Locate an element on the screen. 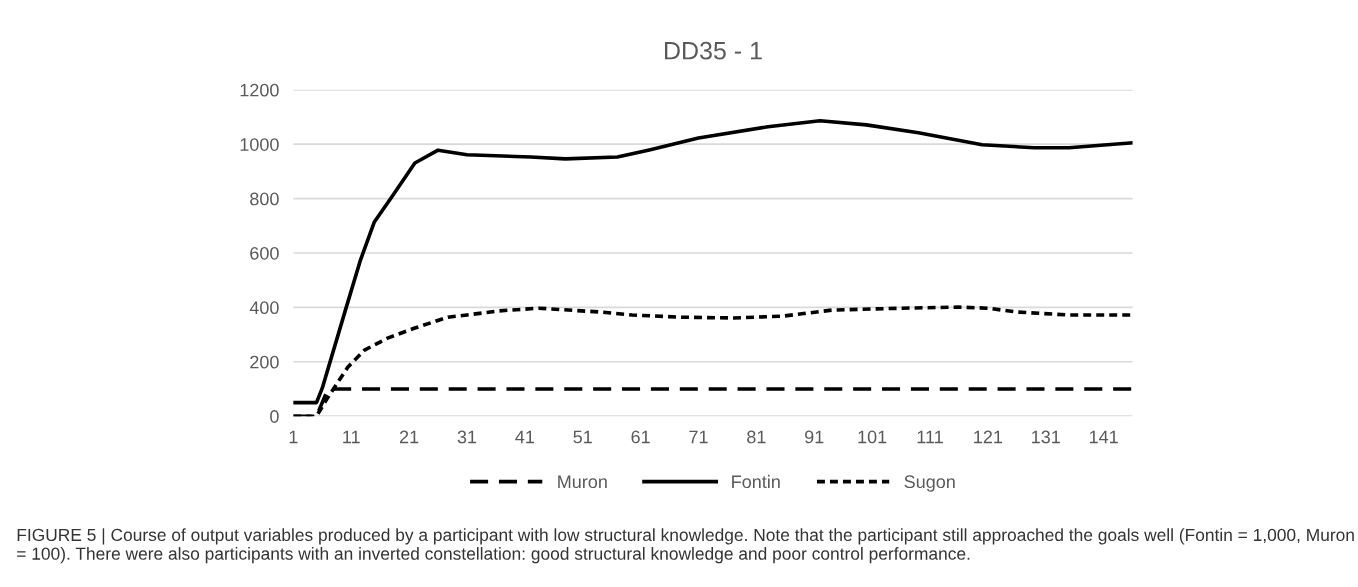 The height and width of the screenshot is (587, 1358). caption: FIGURE 5 | Course of output variables produced by a participant with low structural knowledge. Note that the participant still approached the goals well (Fontin = 1,000, Muron = 100). There were also participants with an inverted constellation: good structural knowledge and poor control performance. is located at coordinates (685, 546).